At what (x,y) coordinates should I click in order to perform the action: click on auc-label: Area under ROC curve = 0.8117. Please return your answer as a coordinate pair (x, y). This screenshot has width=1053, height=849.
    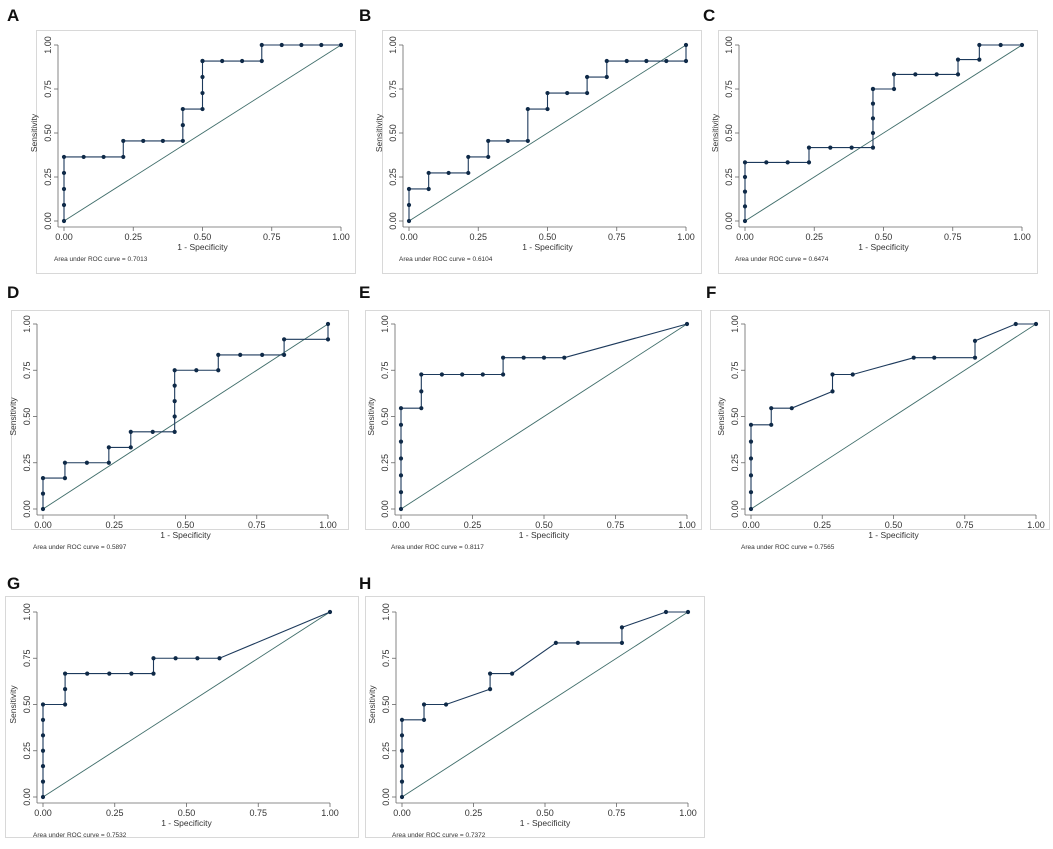
    Looking at the image, I should click on (437, 547).